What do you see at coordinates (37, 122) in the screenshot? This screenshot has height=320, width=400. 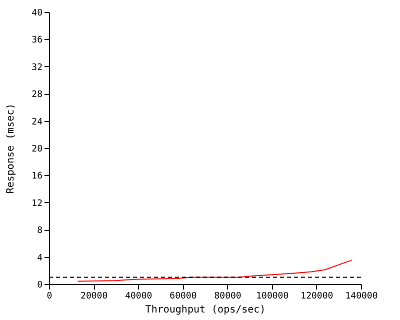 I see `y-tick-label: 24` at bounding box center [37, 122].